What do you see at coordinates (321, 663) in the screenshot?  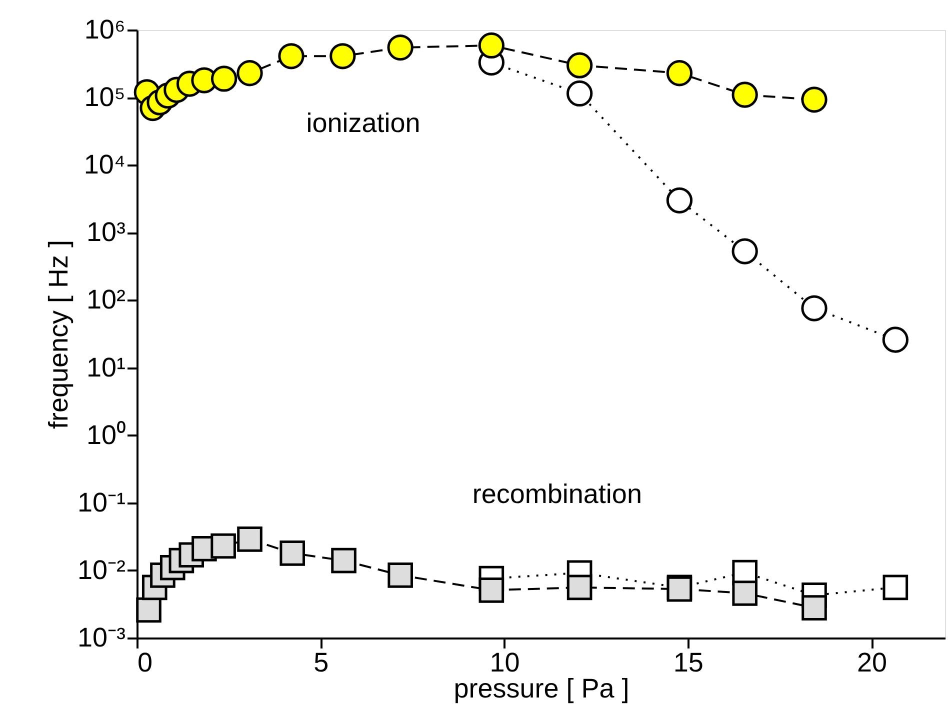 I see `x-tick-label: 5` at bounding box center [321, 663].